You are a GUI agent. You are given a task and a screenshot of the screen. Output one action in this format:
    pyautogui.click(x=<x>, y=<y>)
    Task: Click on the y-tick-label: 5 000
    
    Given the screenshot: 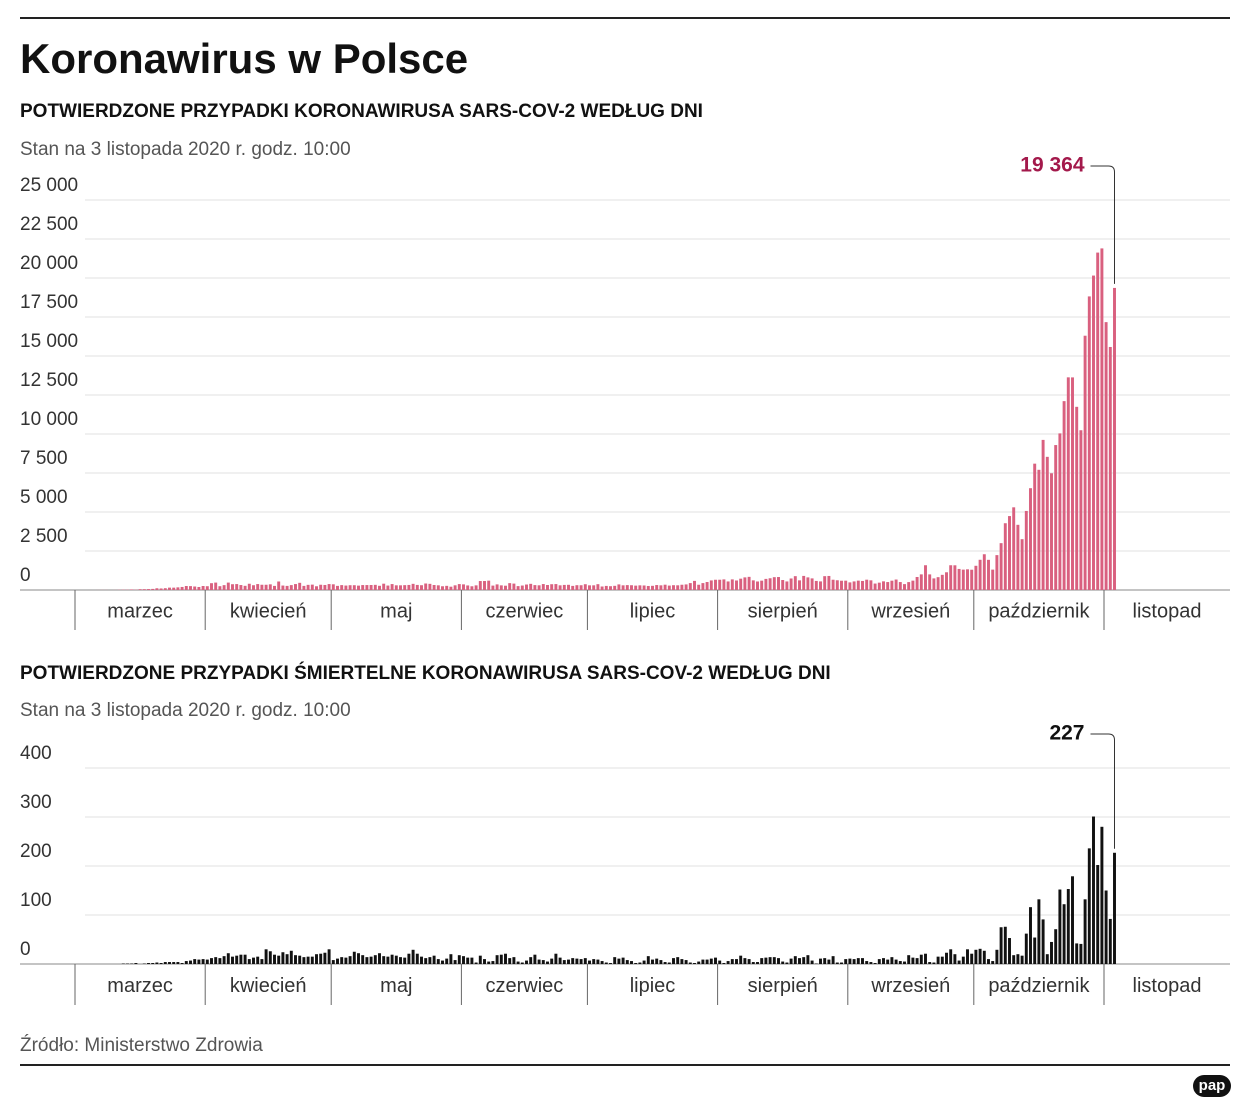 What is the action you would take?
    pyautogui.click(x=44, y=497)
    